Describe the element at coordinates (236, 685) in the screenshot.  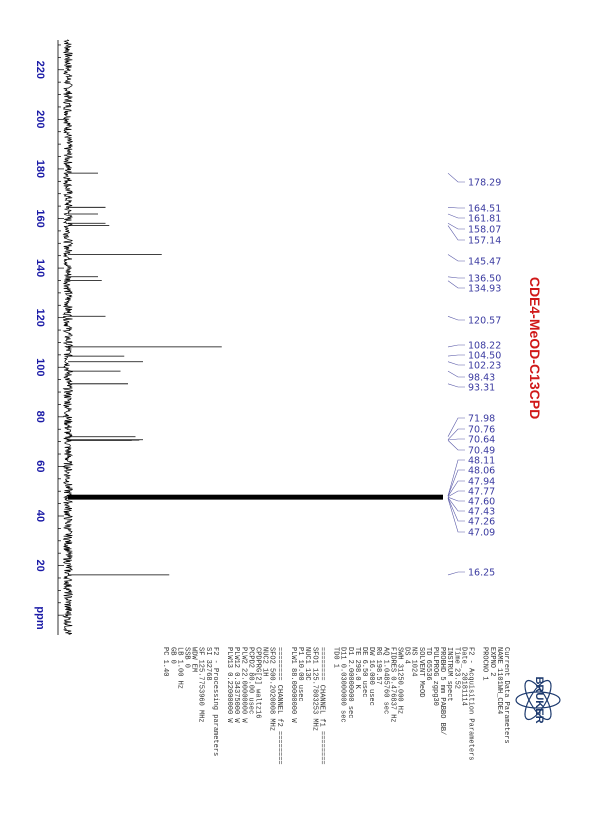
I see `parameter-line-38: PLW12 0.34375000 W` at that location.